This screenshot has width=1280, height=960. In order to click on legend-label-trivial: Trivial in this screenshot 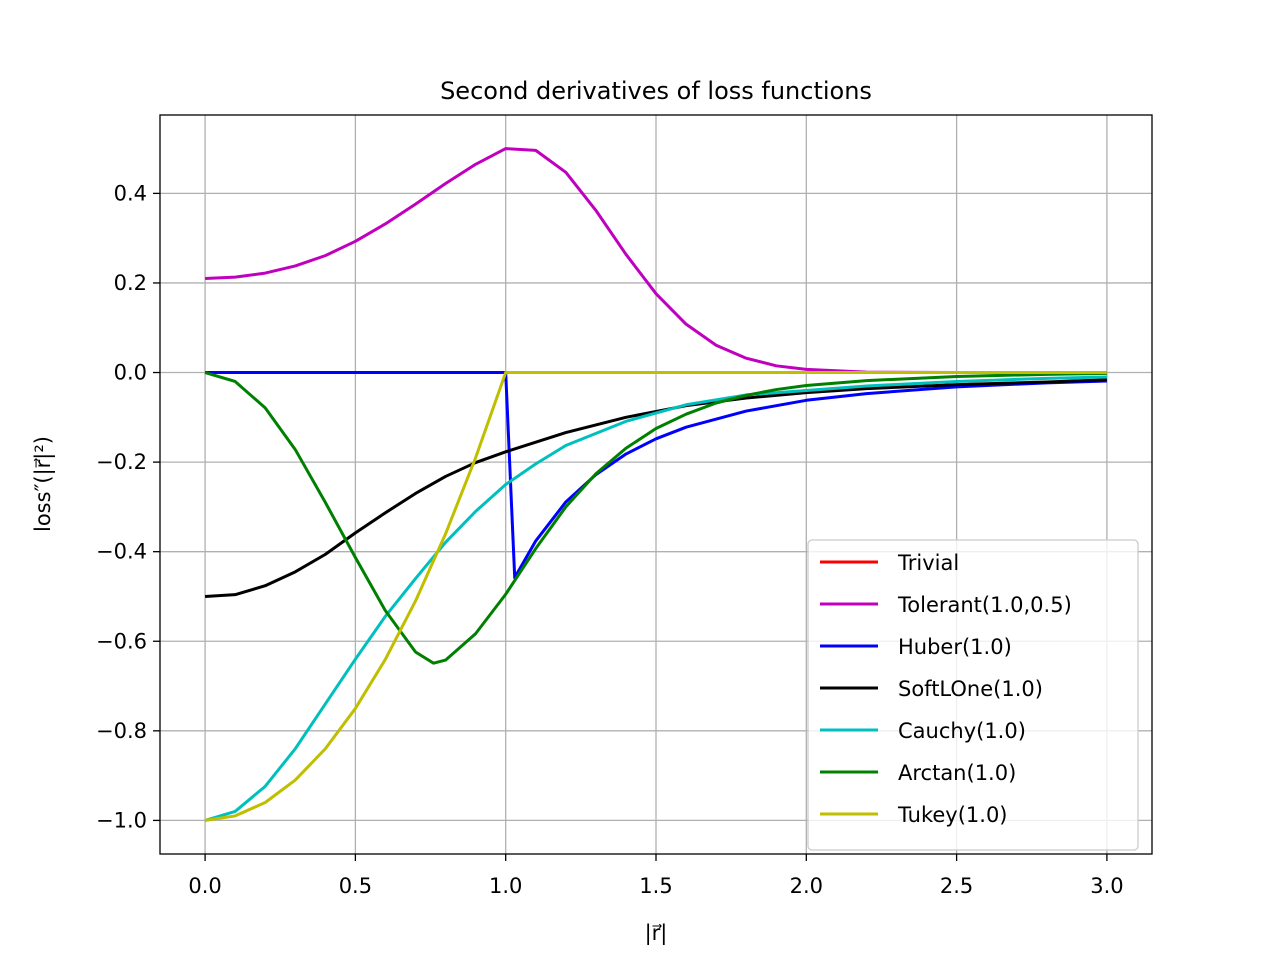, I will do `click(928, 563)`.